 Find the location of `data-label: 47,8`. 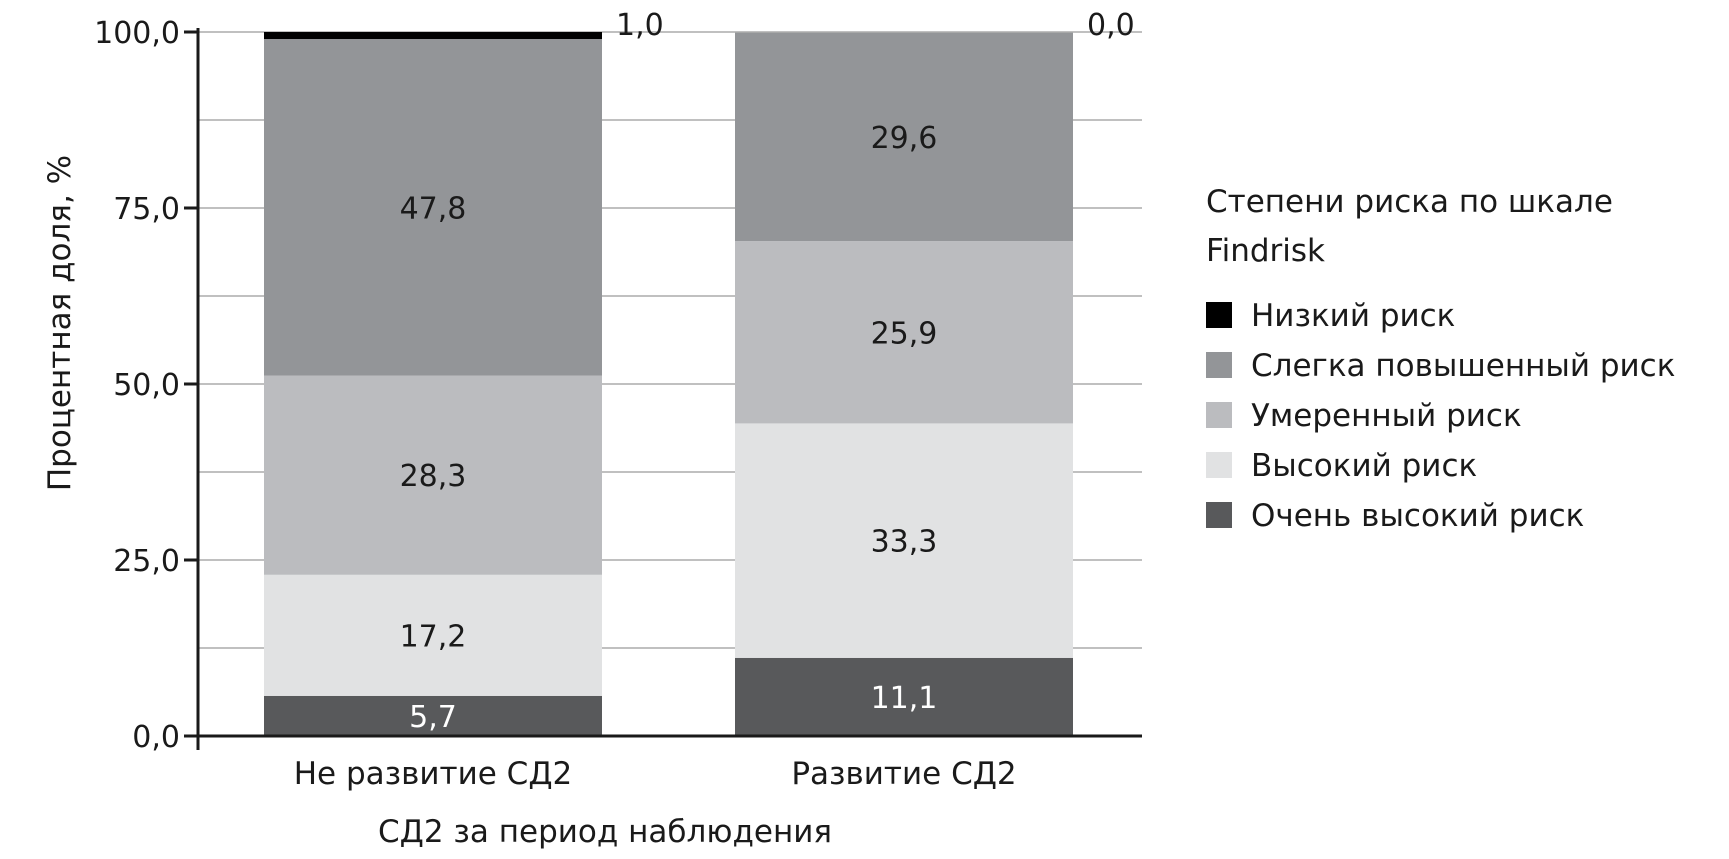

data-label: 47,8 is located at coordinates (433, 208).